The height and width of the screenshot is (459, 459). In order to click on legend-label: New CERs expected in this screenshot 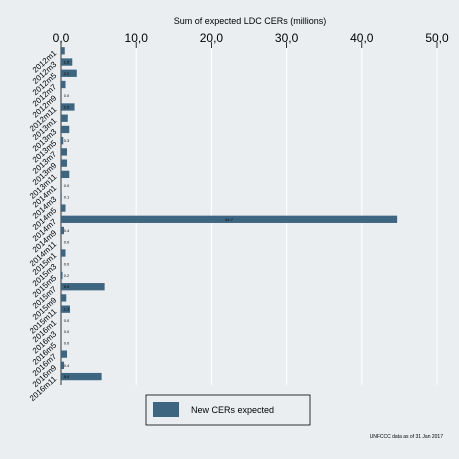, I will do `click(232, 410)`.